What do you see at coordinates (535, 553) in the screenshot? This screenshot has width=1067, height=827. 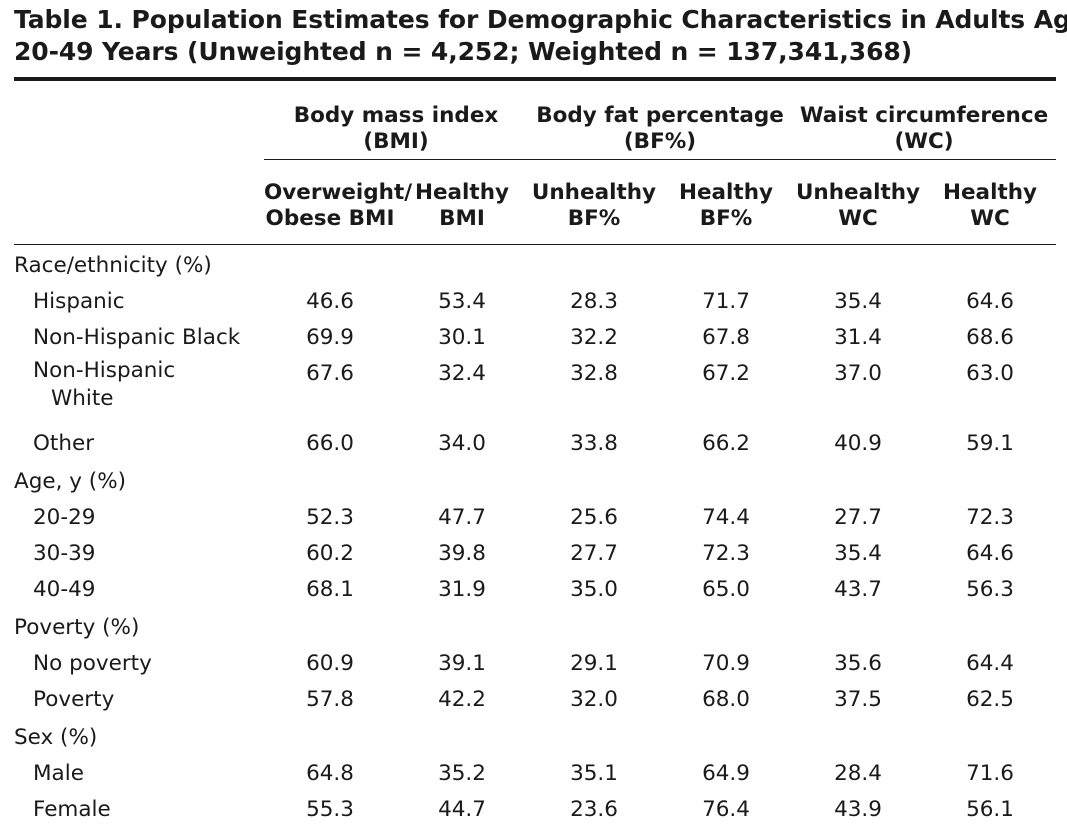 I see `table-row: 30-39 60.2 39.8 27.7 72.3 35.4 64.6` at bounding box center [535, 553].